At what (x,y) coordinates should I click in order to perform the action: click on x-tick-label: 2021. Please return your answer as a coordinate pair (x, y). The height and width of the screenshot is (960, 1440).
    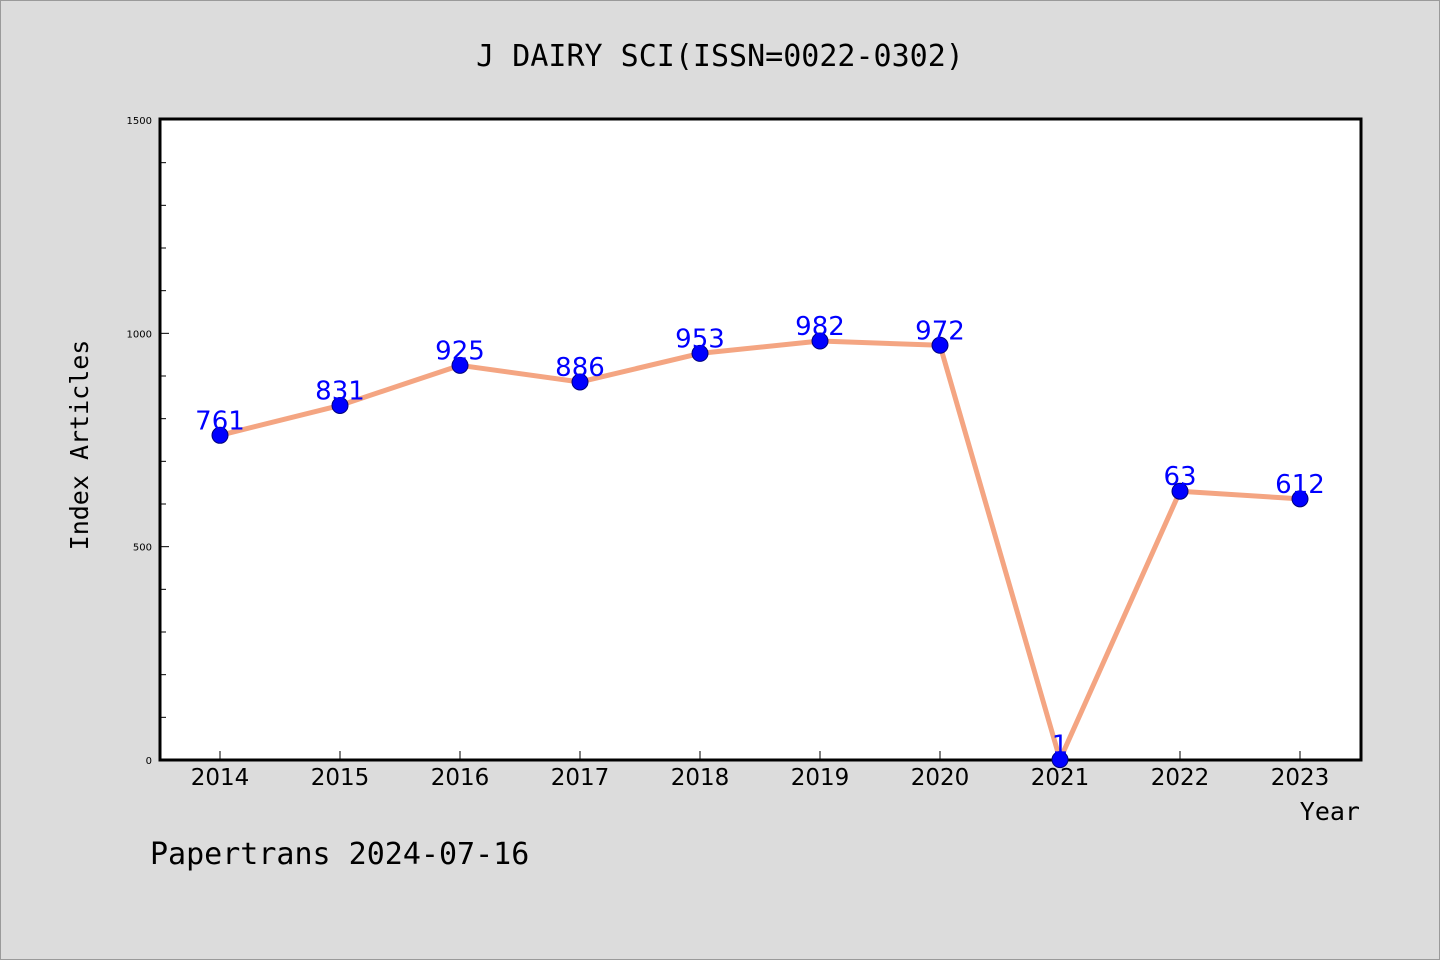
    Looking at the image, I should click on (1060, 778).